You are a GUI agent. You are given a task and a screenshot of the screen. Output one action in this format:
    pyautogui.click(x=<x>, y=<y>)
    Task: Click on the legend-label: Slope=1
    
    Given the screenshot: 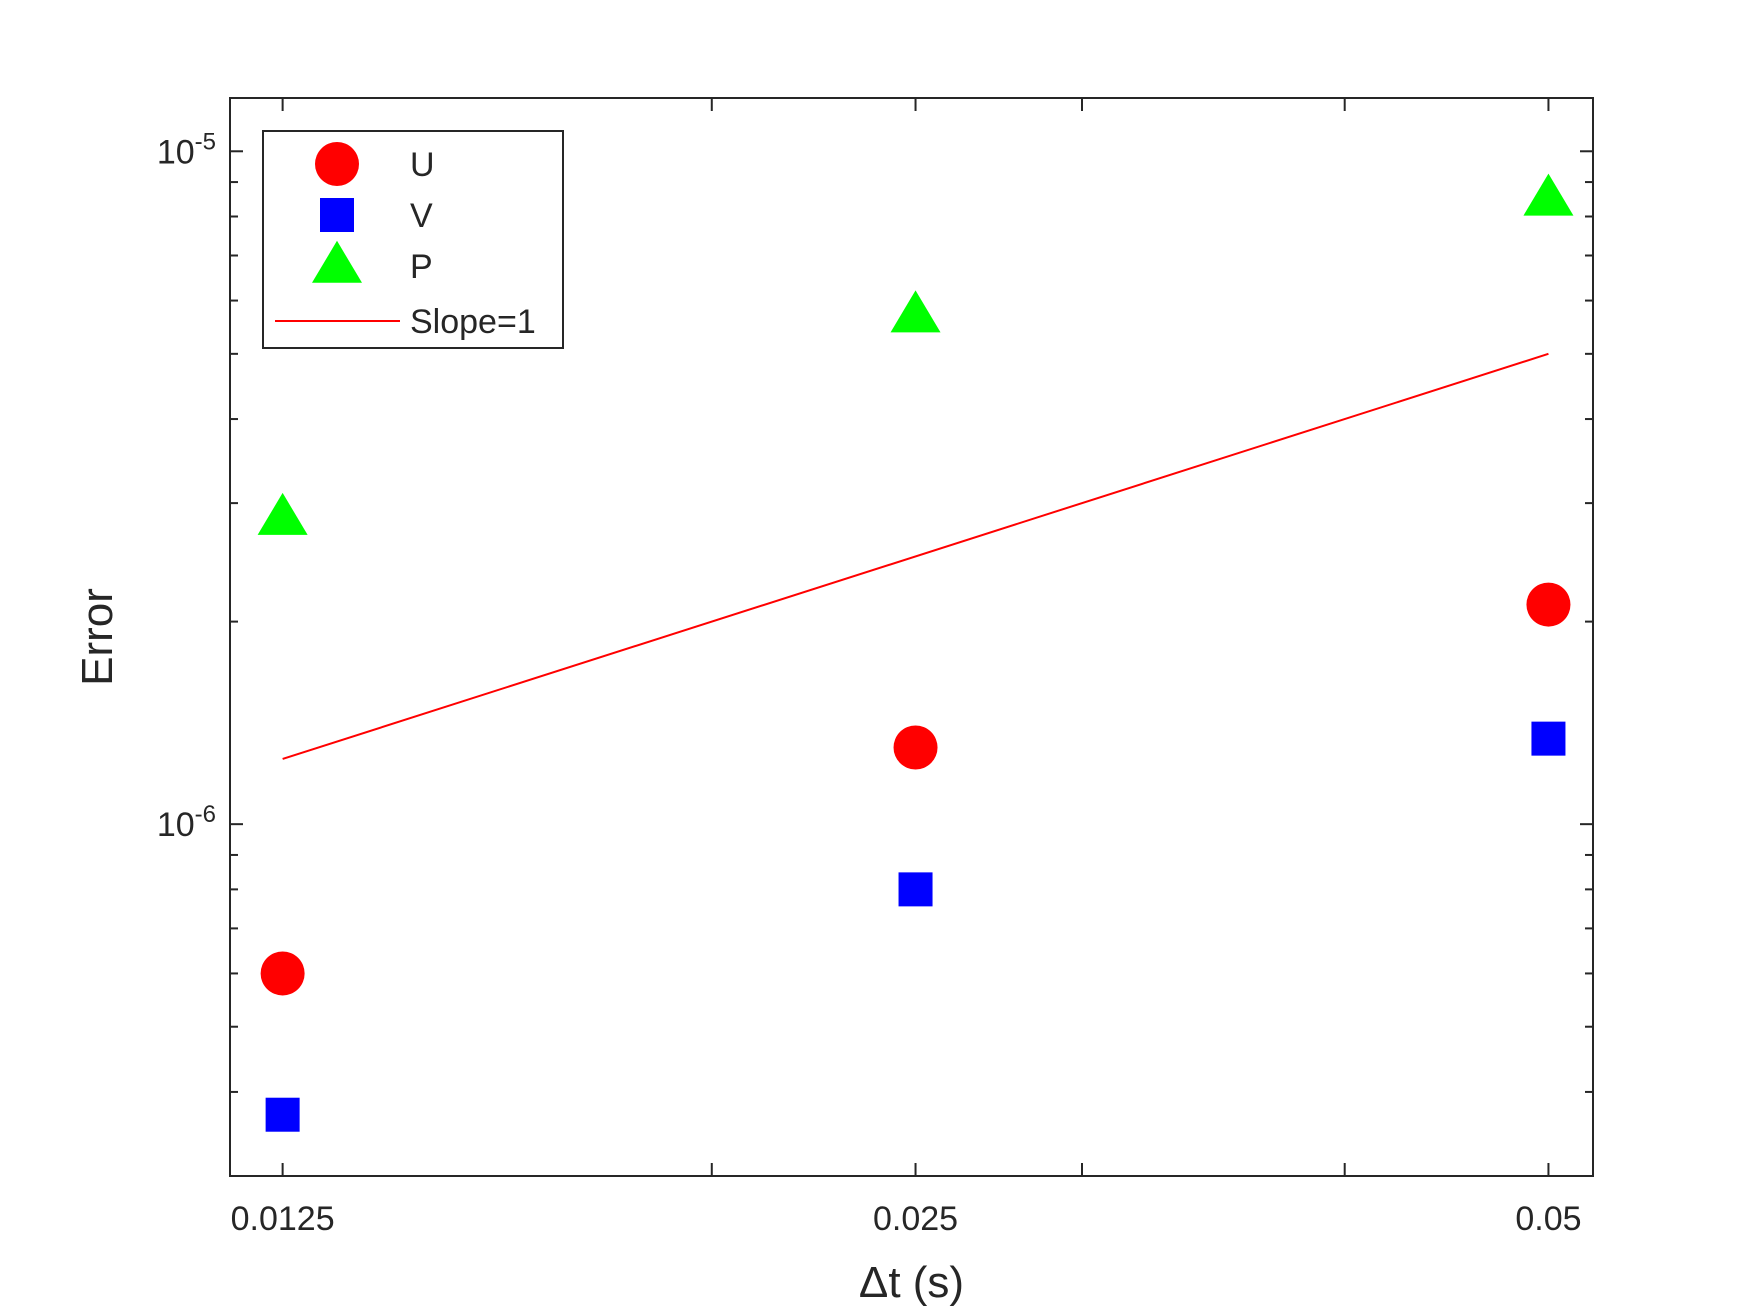 What is the action you would take?
    pyautogui.click(x=473, y=322)
    